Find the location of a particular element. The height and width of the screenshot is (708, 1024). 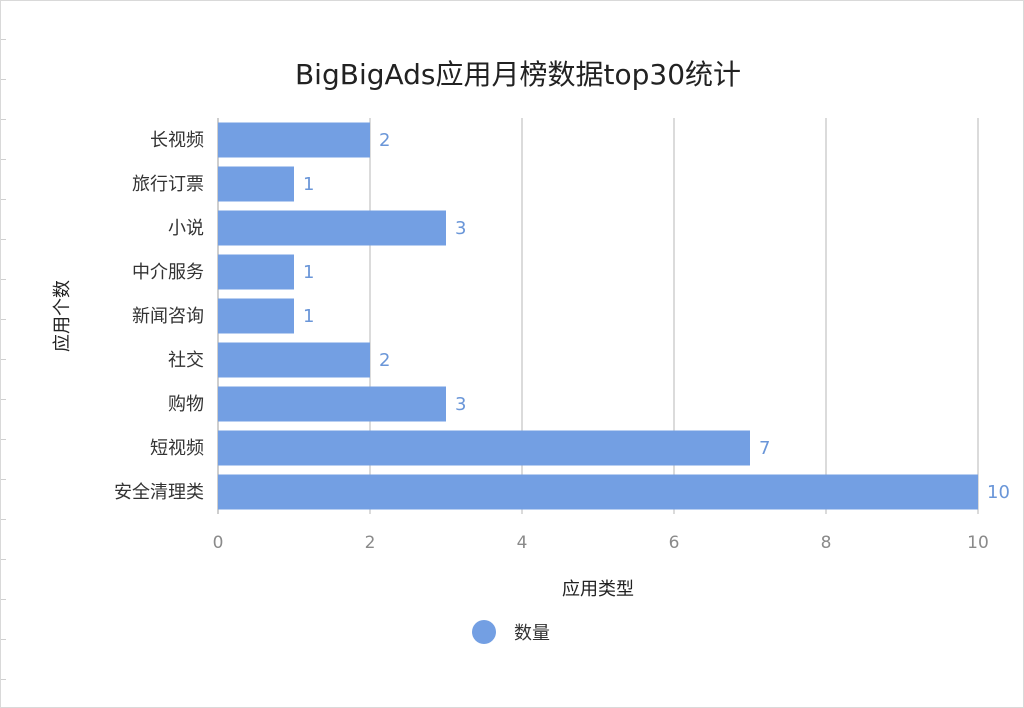

x-tick-label: 10 is located at coordinates (978, 543).